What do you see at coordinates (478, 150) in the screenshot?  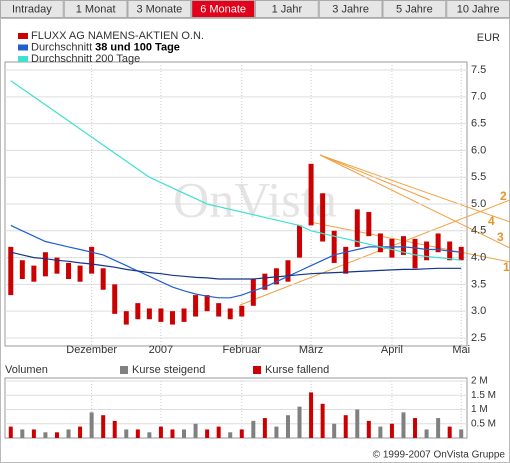 I see `y-tick-label: 6.0` at bounding box center [478, 150].